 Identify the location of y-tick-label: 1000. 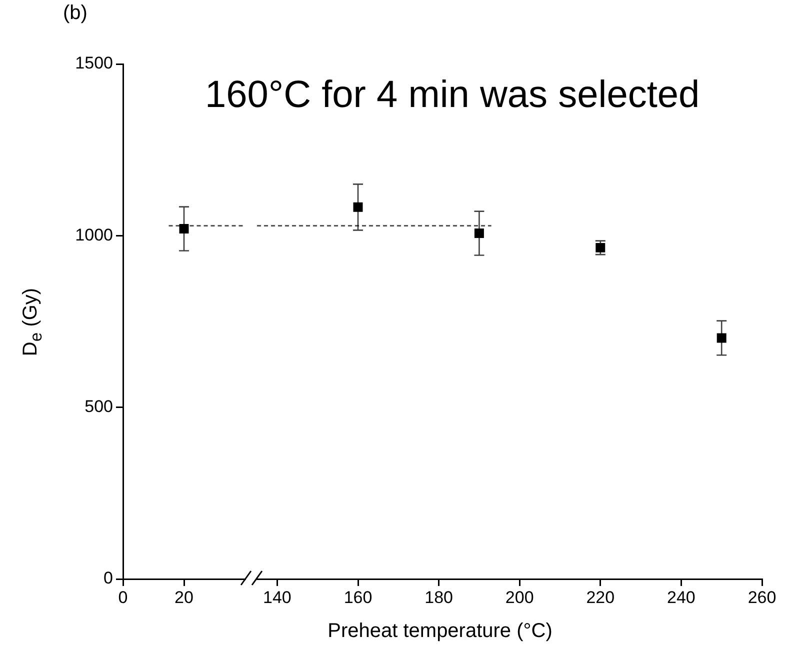
(94, 234).